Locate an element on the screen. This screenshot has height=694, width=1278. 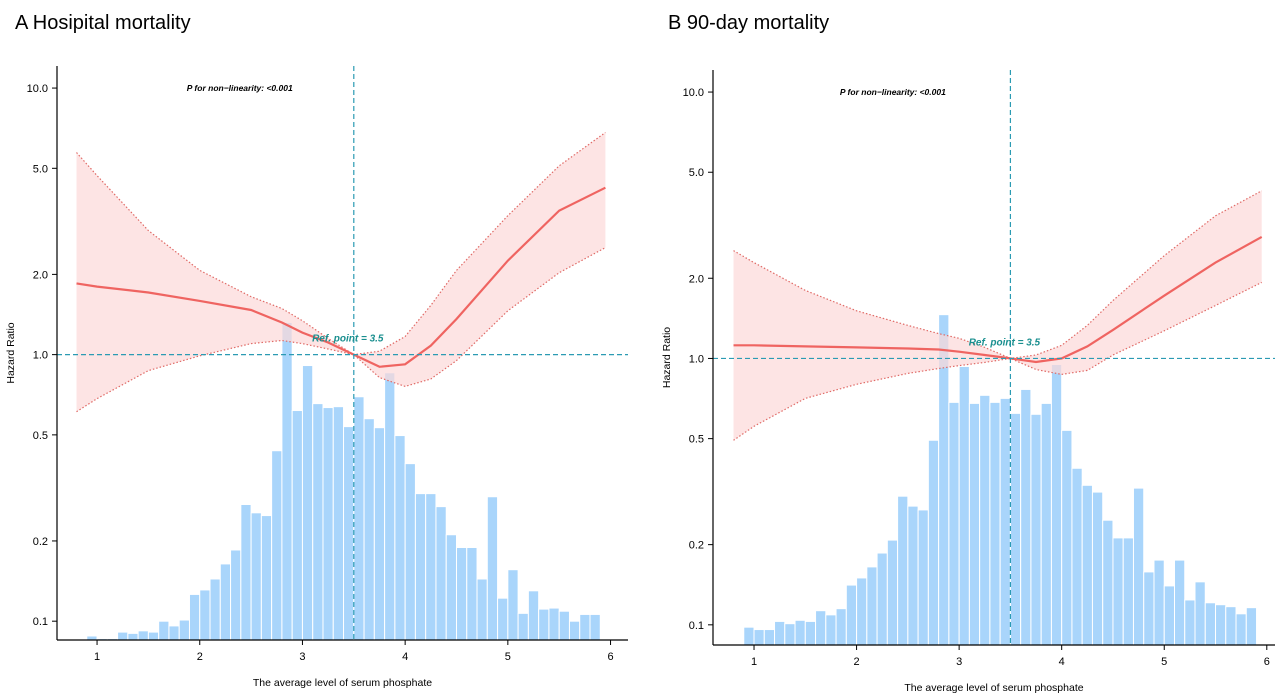
ref-label: Ref. point = 3.5 is located at coordinates (348, 339).